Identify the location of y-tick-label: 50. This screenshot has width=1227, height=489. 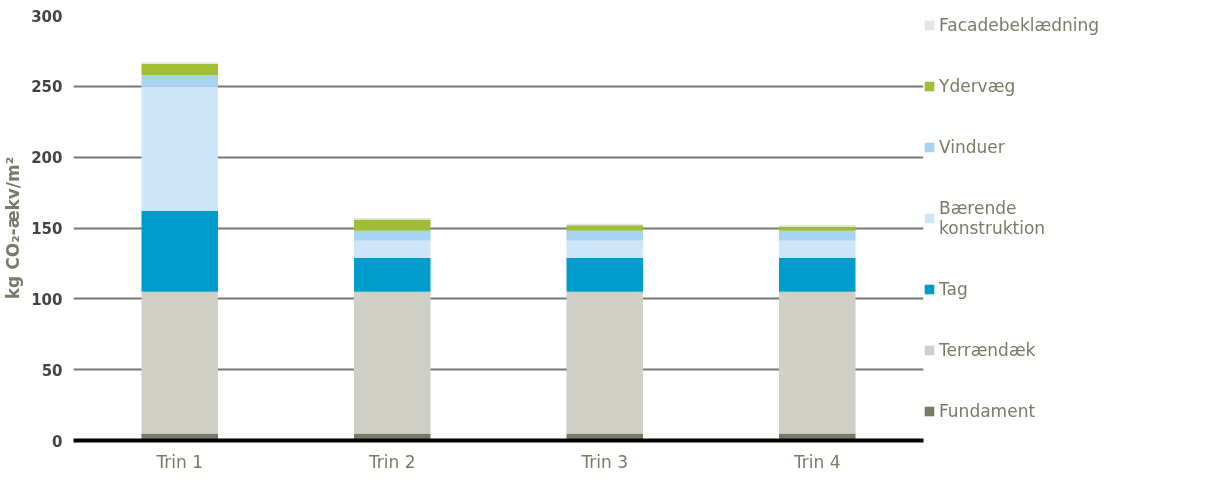
(52, 370).